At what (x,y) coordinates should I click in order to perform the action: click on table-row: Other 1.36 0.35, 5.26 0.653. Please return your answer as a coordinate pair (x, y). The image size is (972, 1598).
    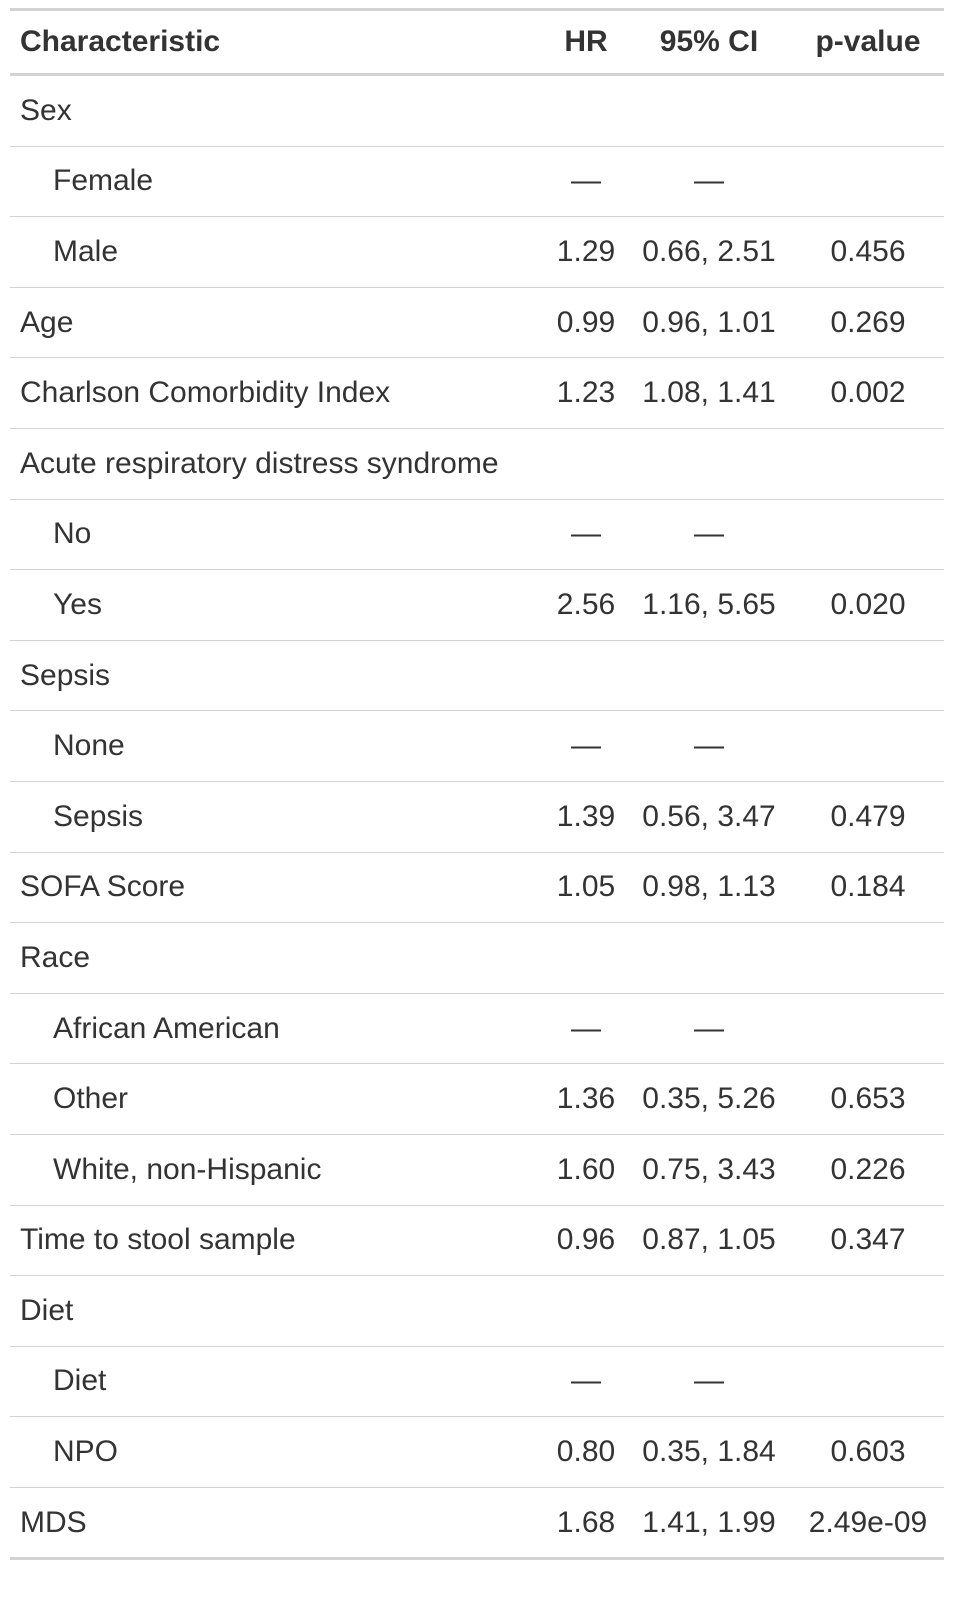
    Looking at the image, I should click on (477, 1099).